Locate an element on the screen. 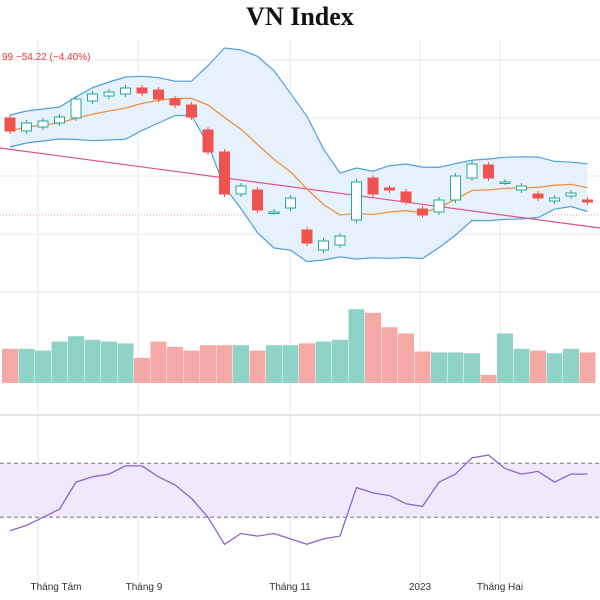 This screenshot has height=600, width=600. x-tick-label: 2023 is located at coordinates (420, 587).